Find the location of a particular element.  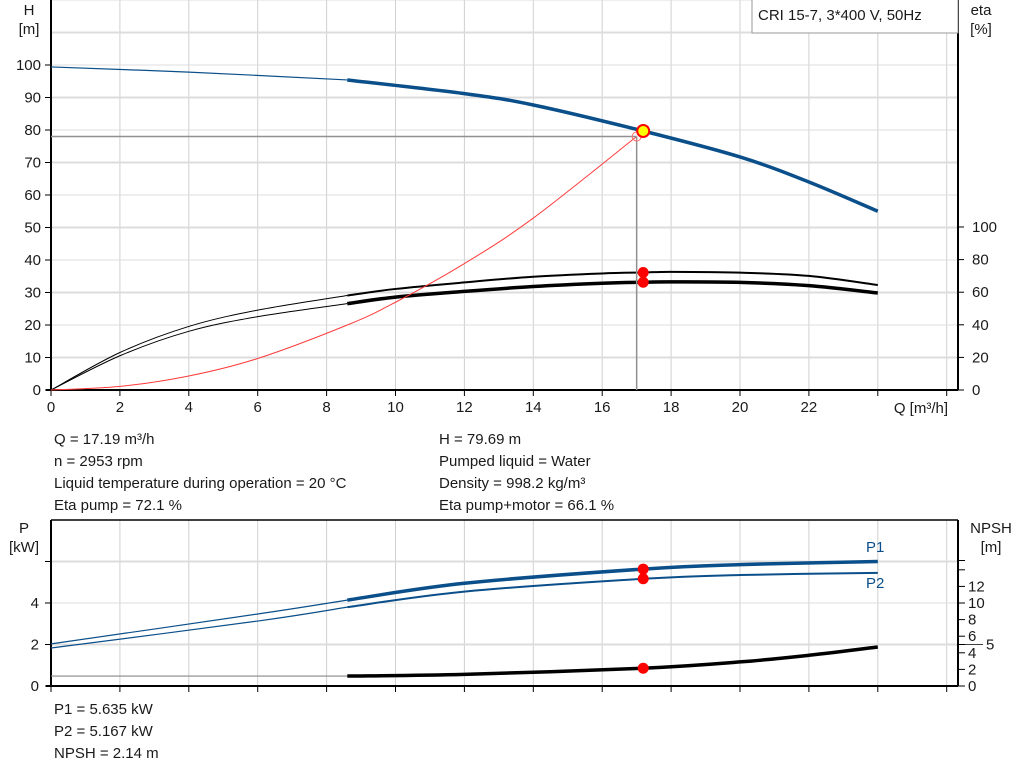

p2-curve-extended is located at coordinates (199, 627).